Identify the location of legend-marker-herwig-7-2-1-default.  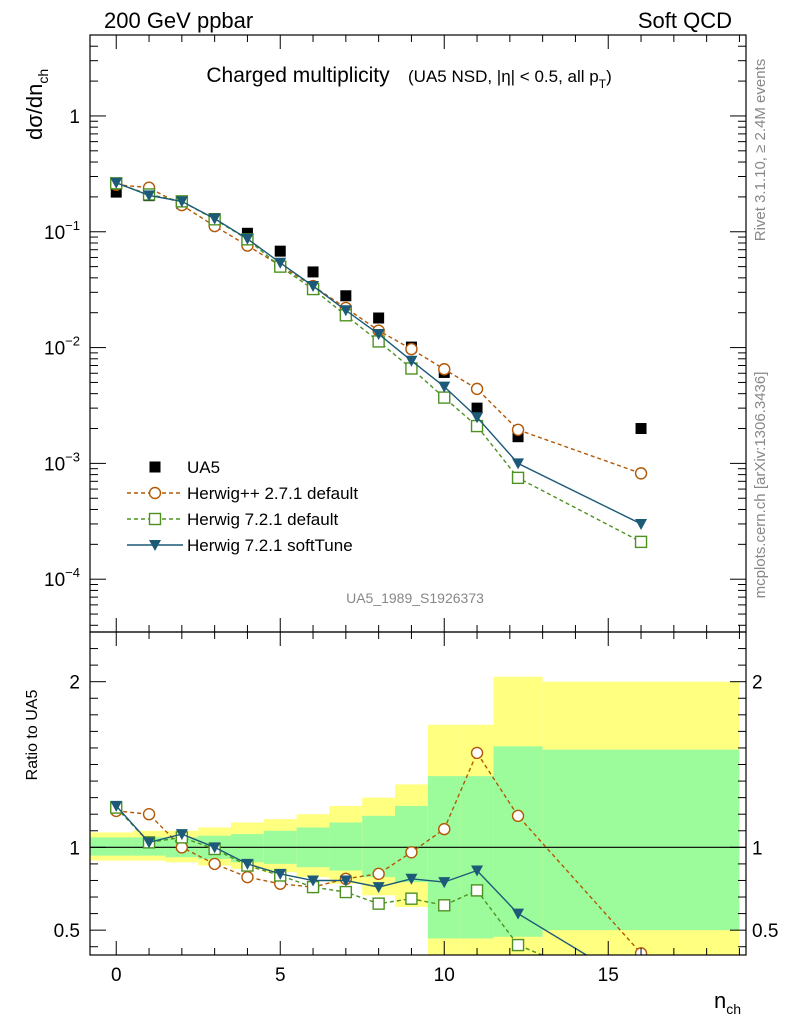
(155, 519).